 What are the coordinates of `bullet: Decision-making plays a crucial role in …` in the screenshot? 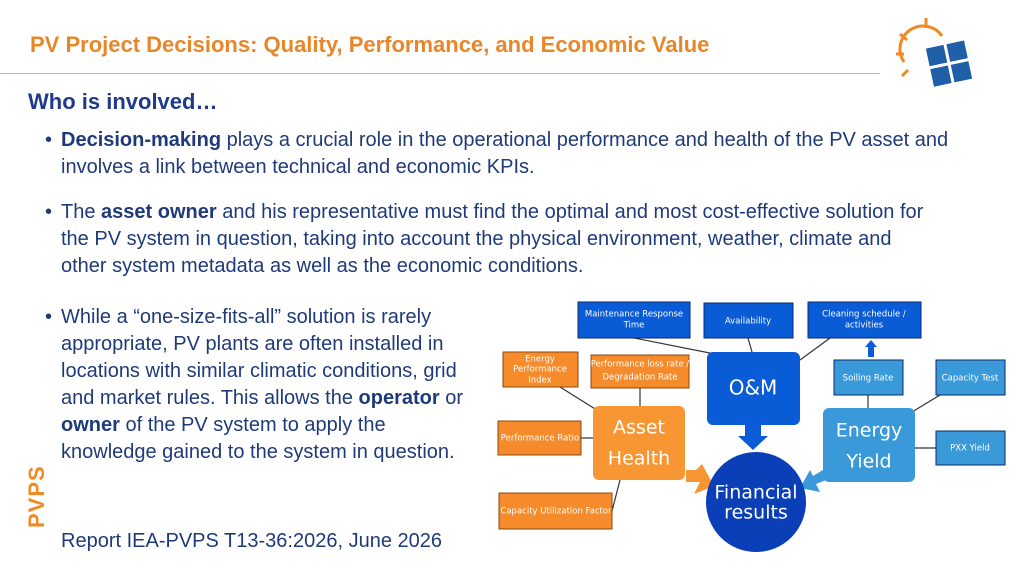 It's located at (513, 154).